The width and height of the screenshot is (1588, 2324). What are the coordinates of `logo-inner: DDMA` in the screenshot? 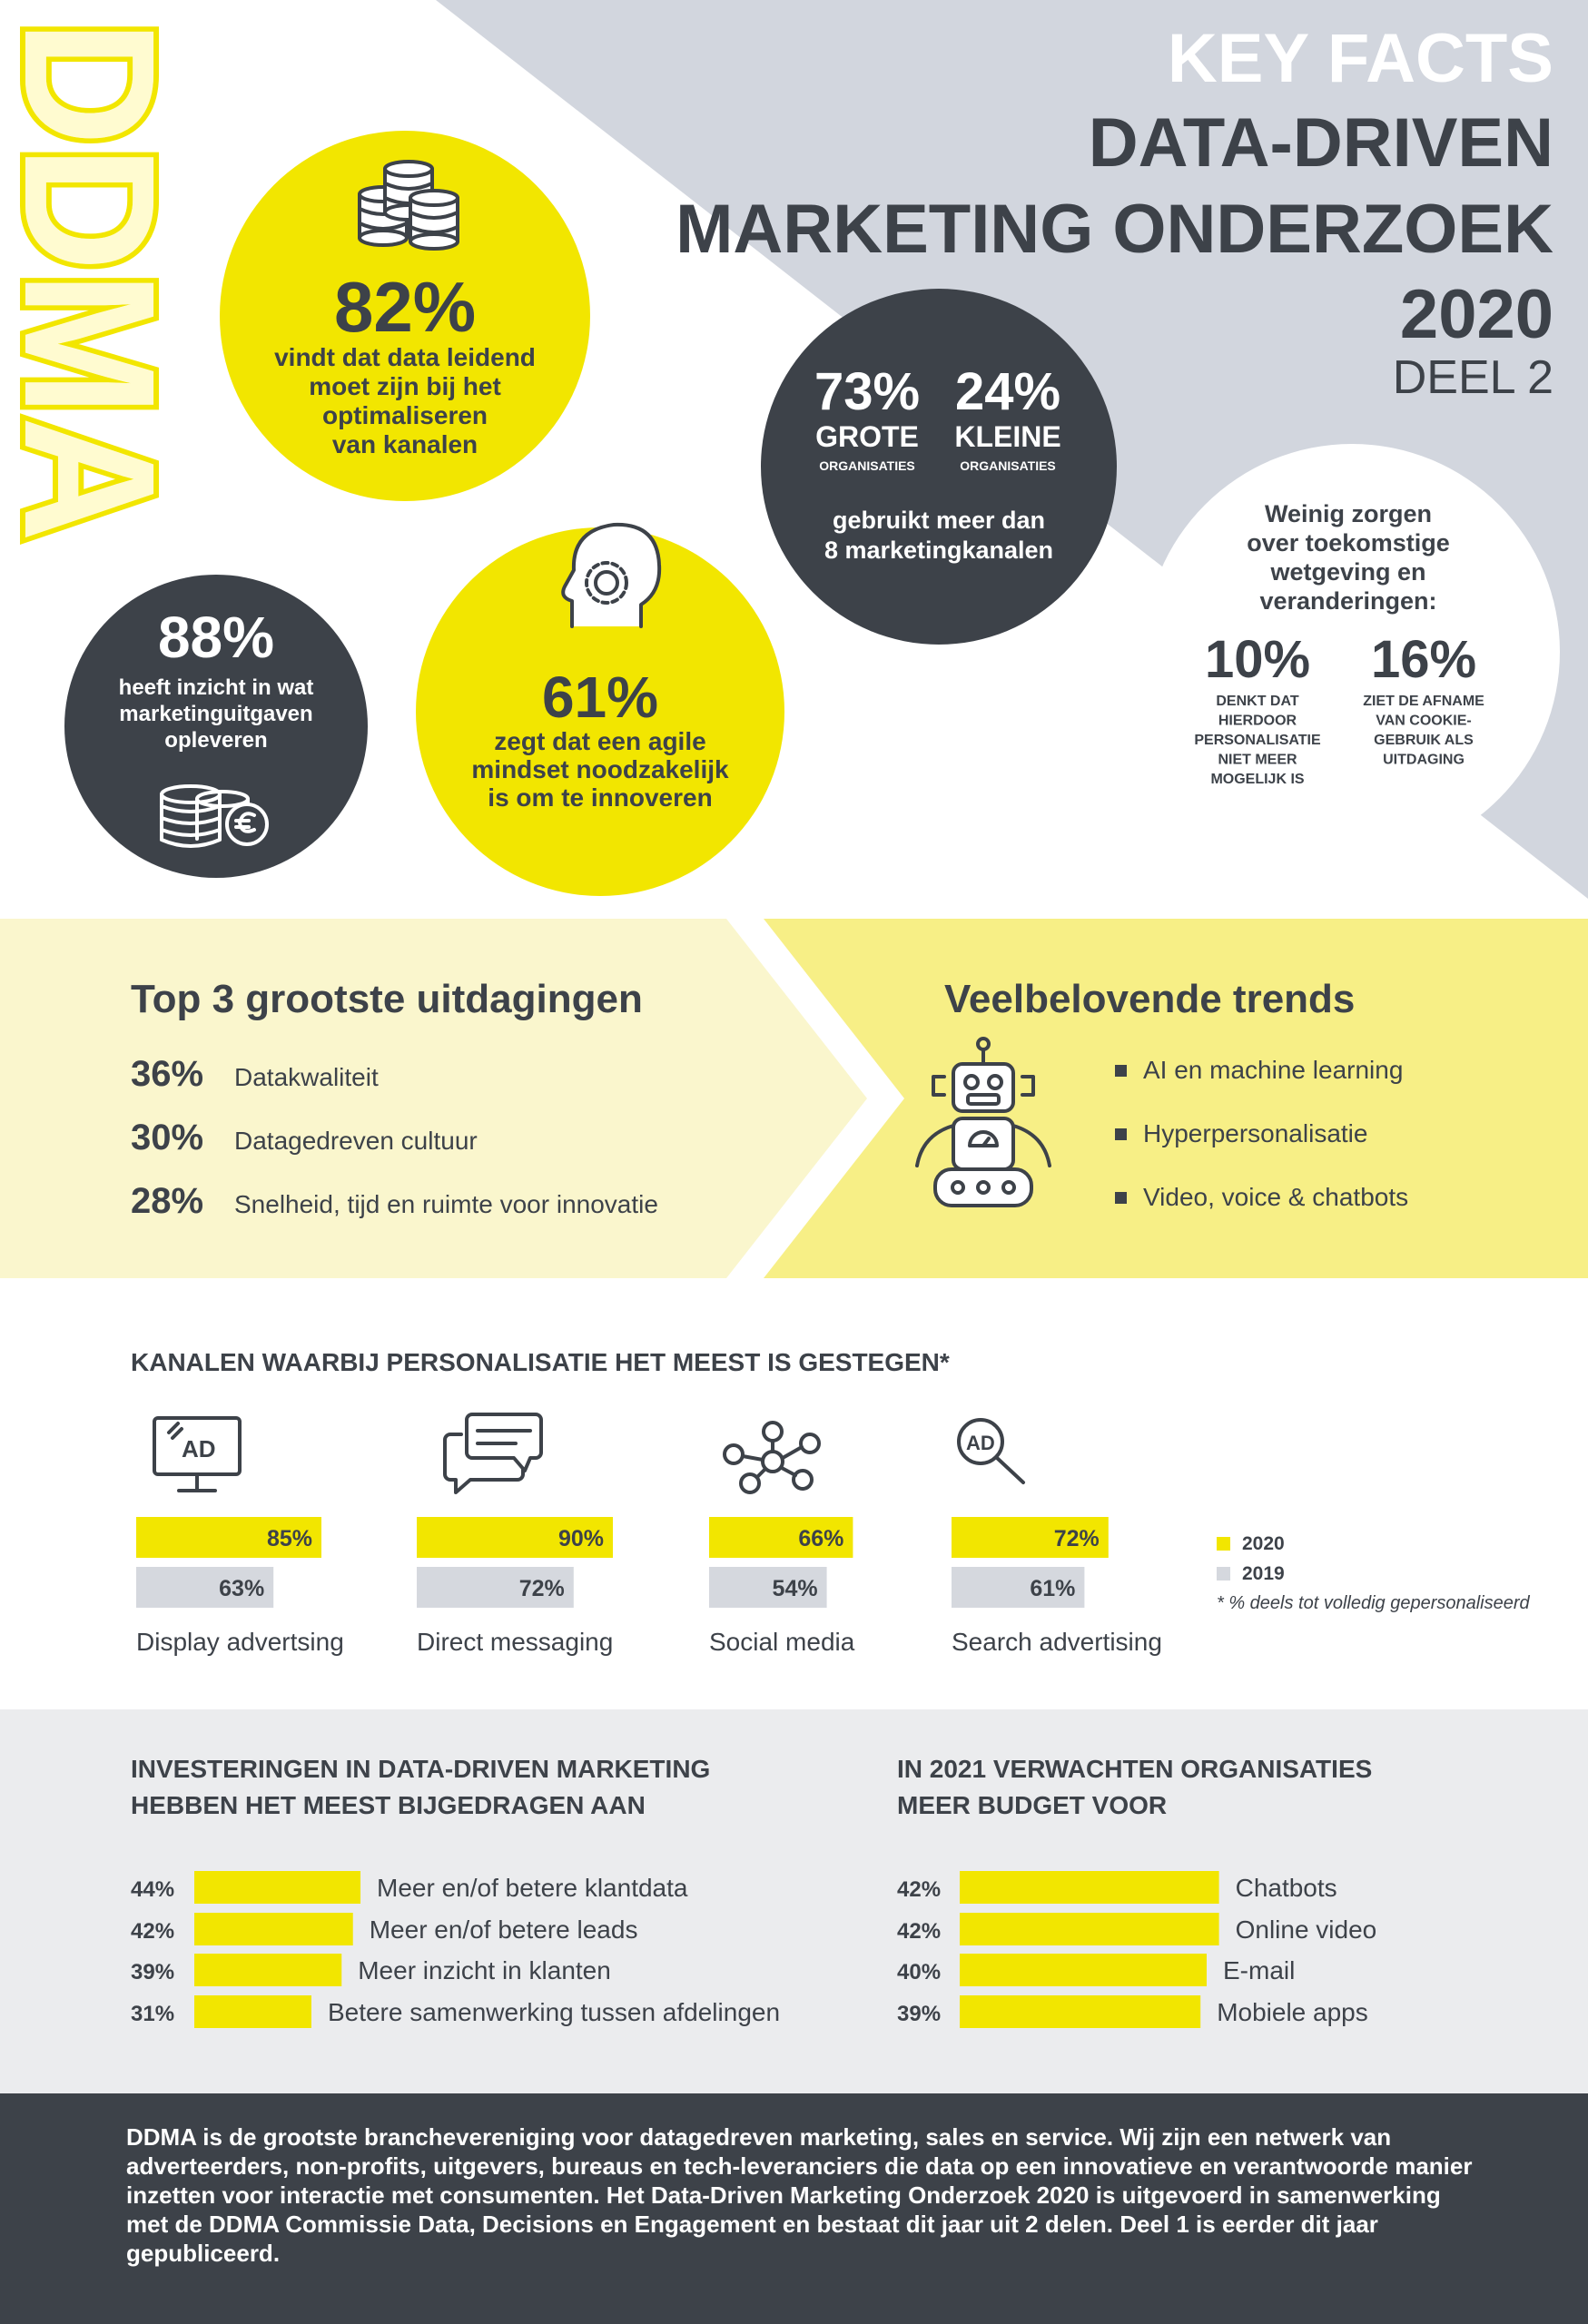 It's located at (96, 281).